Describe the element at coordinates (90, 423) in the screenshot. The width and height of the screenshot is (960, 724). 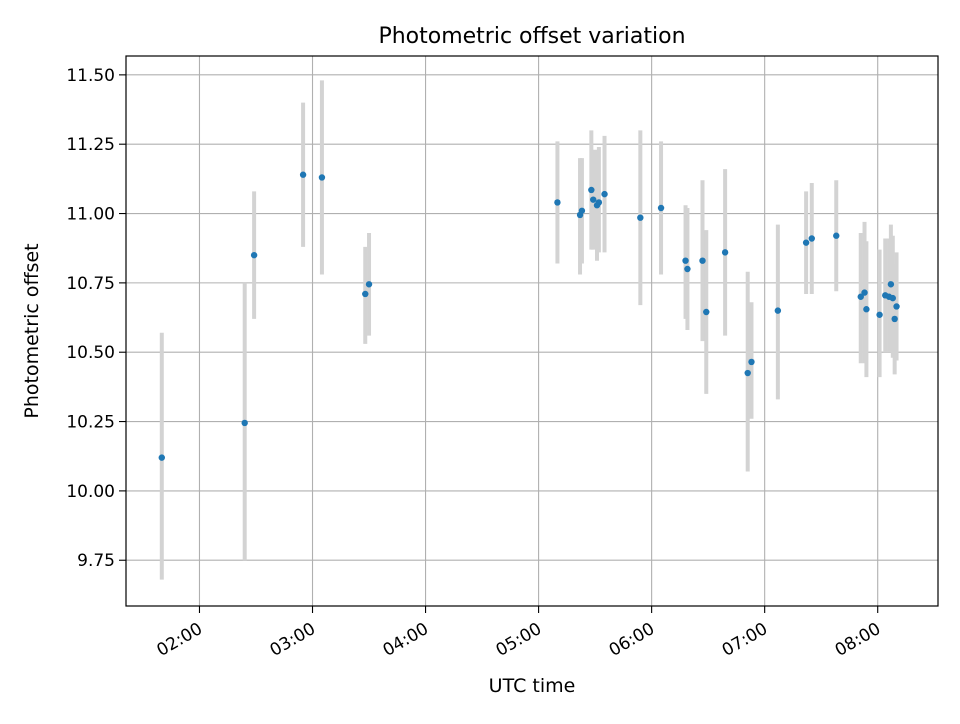
I see `y-tick-label: 10.25` at that location.